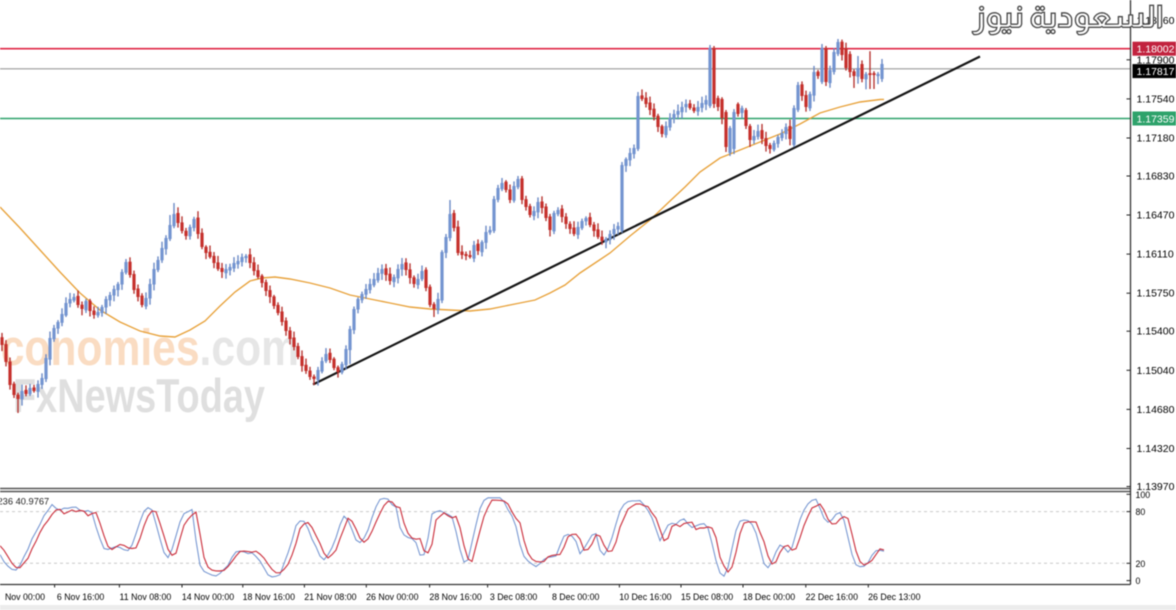  Describe the element at coordinates (514, 597) in the screenshot. I see `svg-text: 3 Dec 08:00` at that location.